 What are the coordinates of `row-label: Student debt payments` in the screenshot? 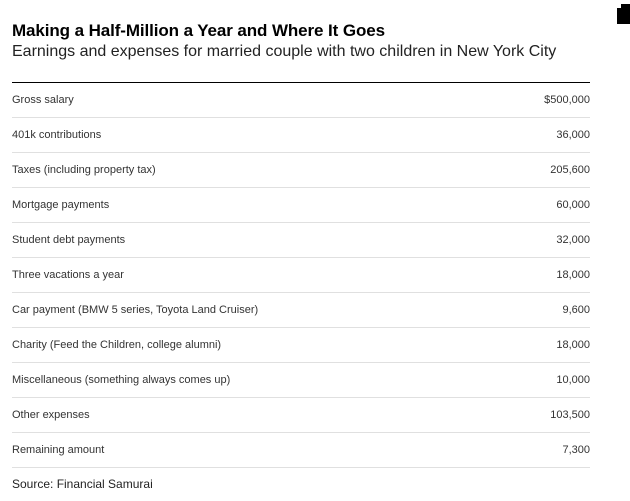 It's located at (69, 240).